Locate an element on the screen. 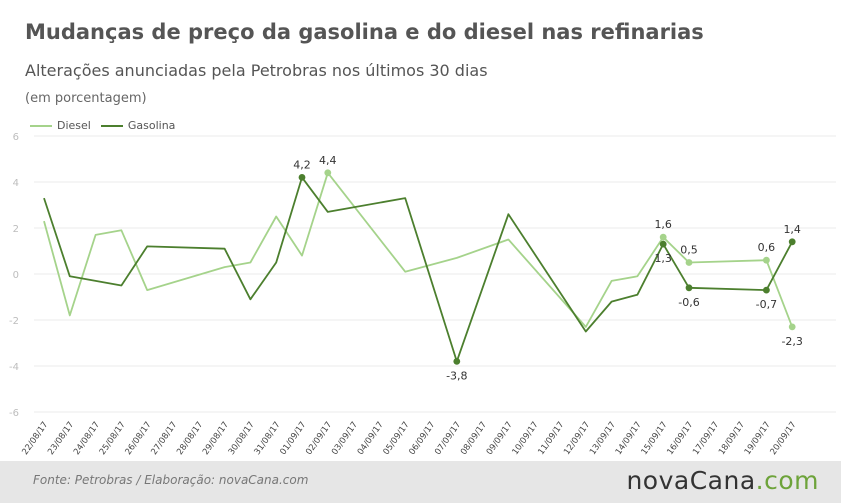  y-tick-label: -2 is located at coordinates (14, 321).